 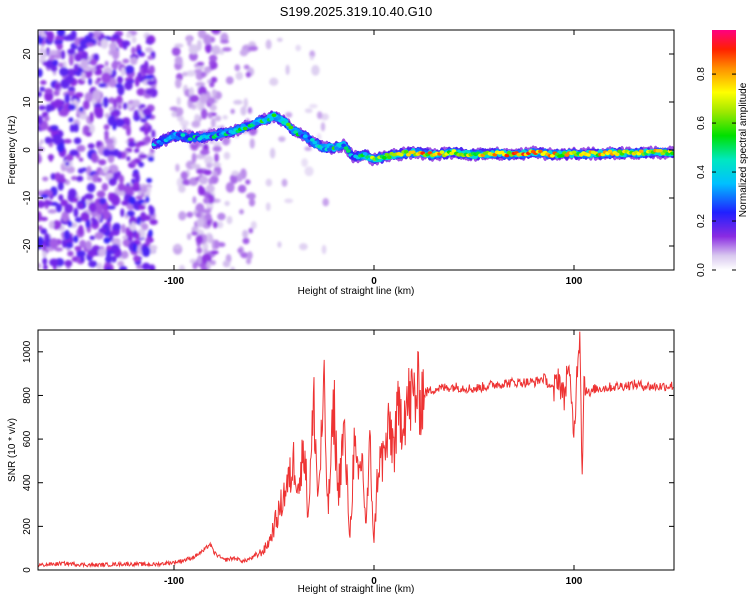 What do you see at coordinates (27, 395) in the screenshot?
I see `y-tick-label: 800` at bounding box center [27, 395].